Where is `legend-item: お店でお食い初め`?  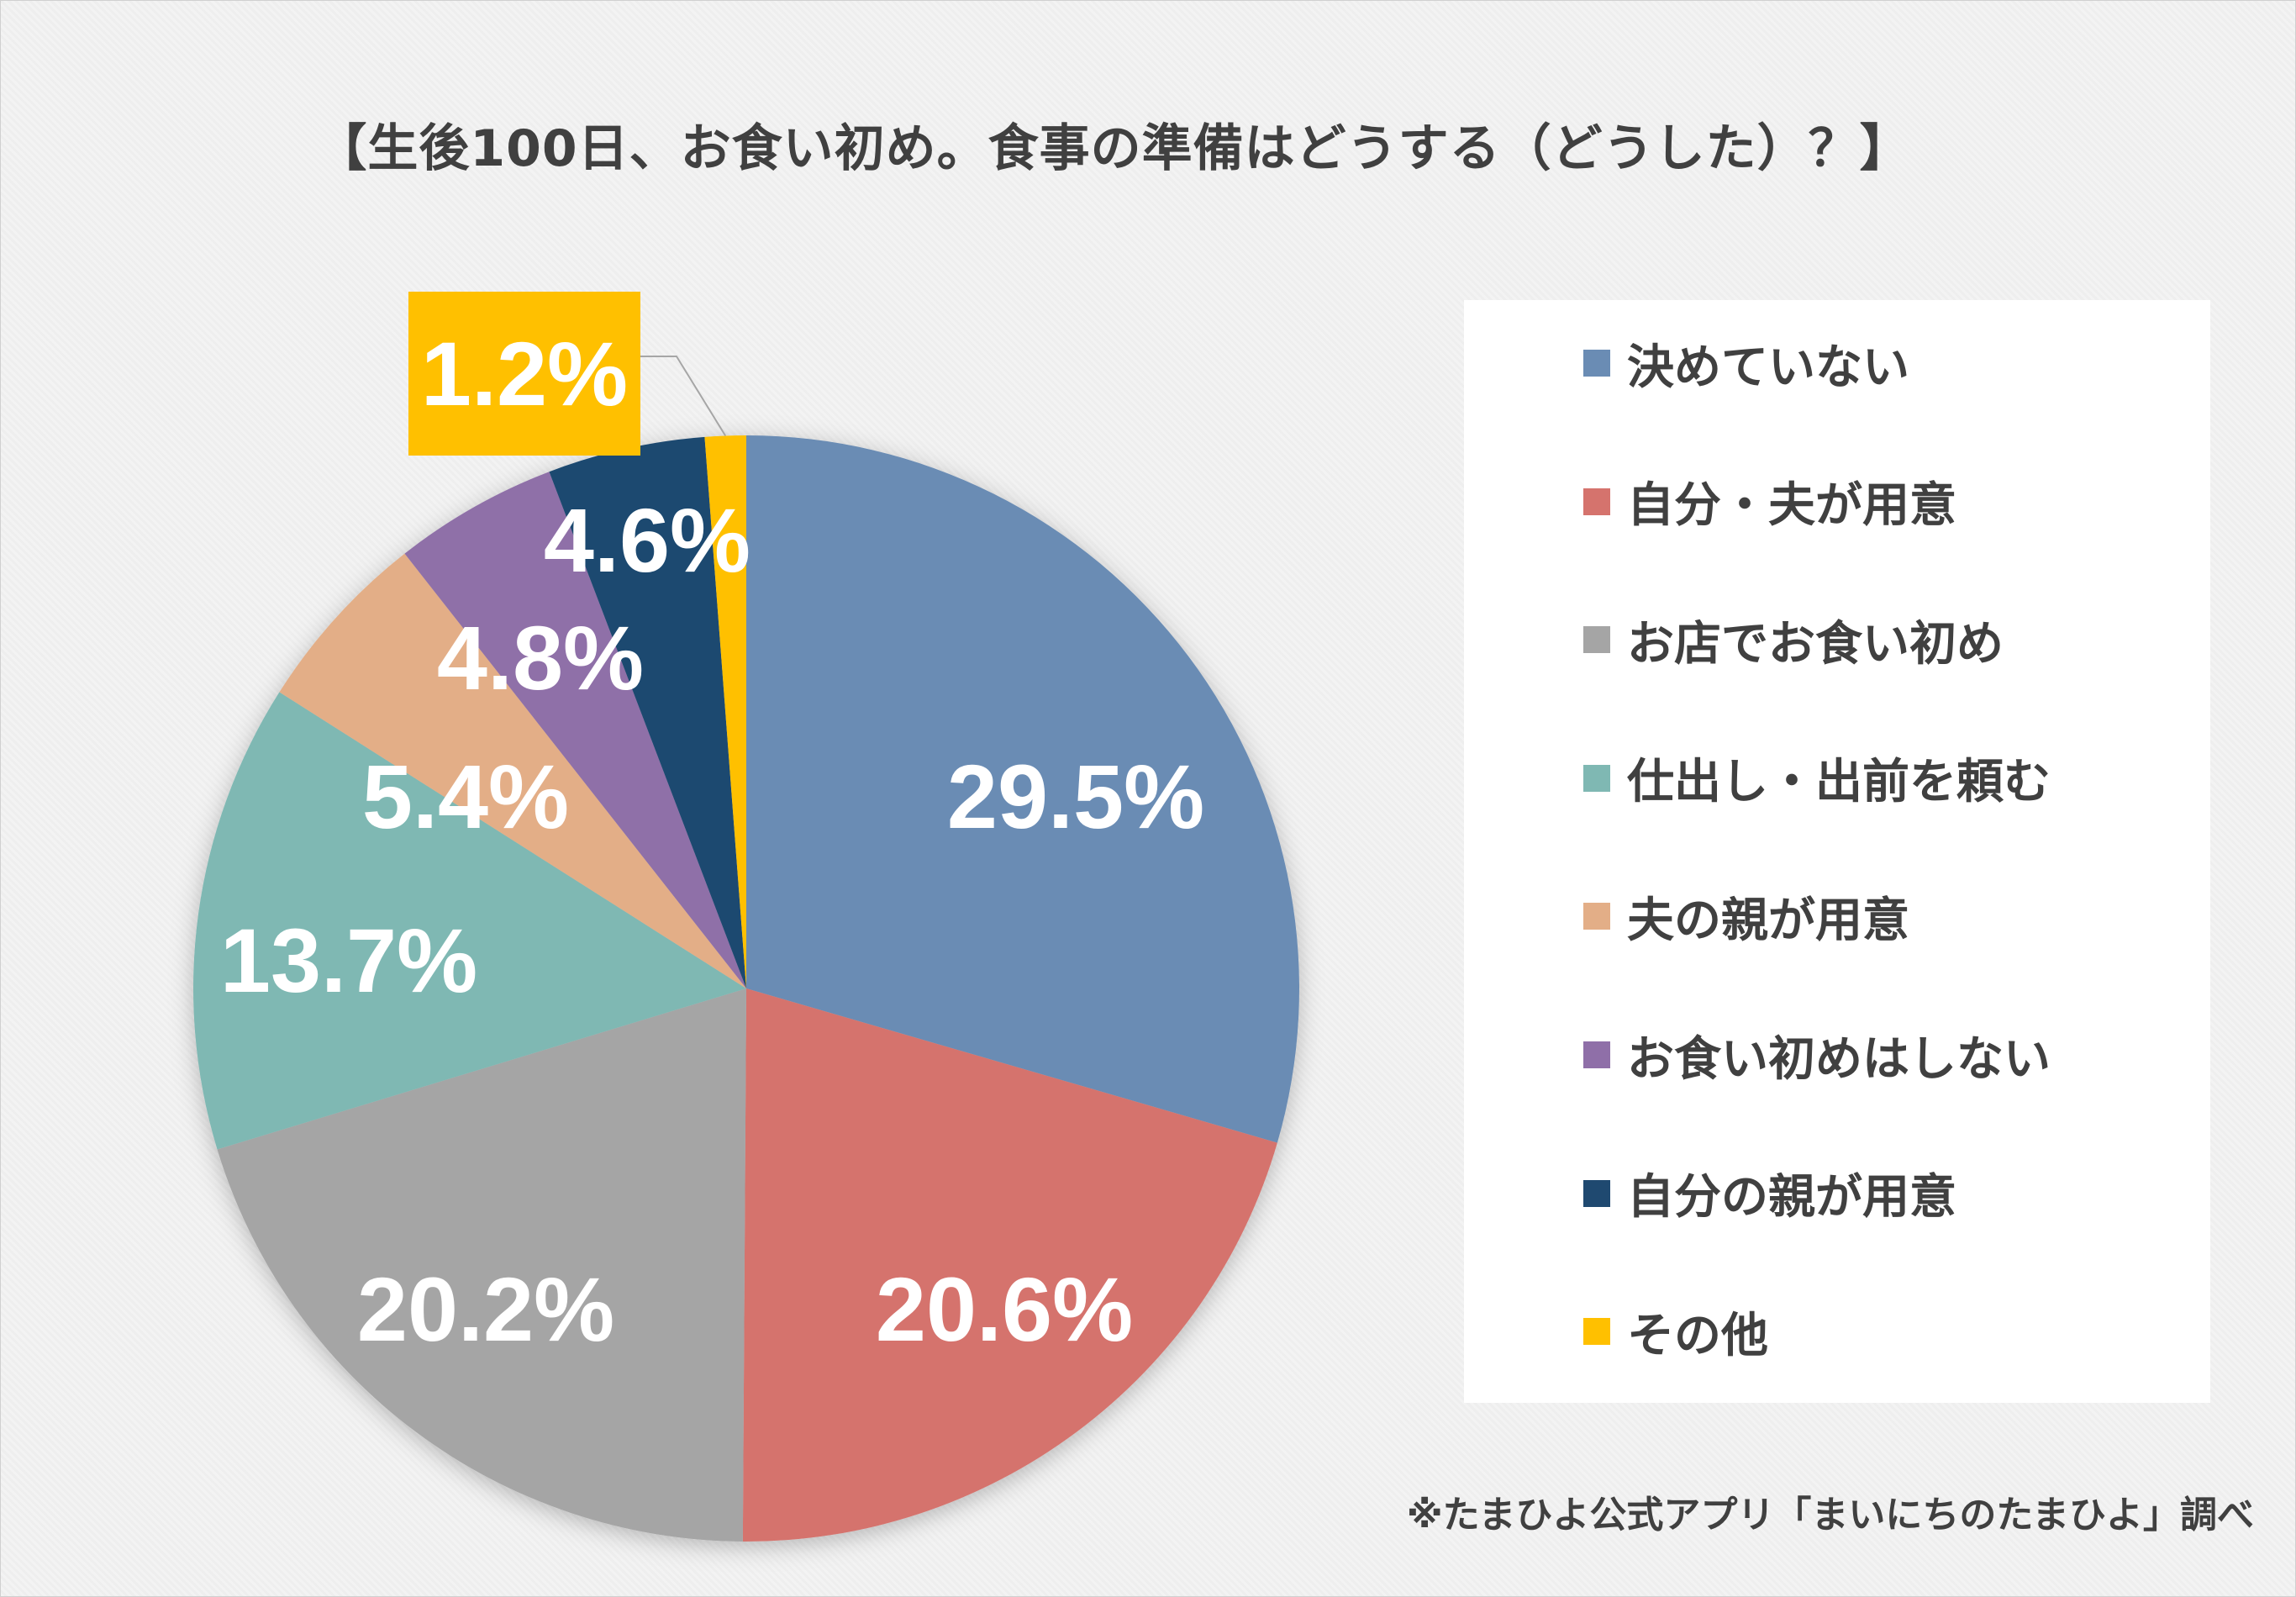 legend-item: お店でお食い初め is located at coordinates (1793, 639).